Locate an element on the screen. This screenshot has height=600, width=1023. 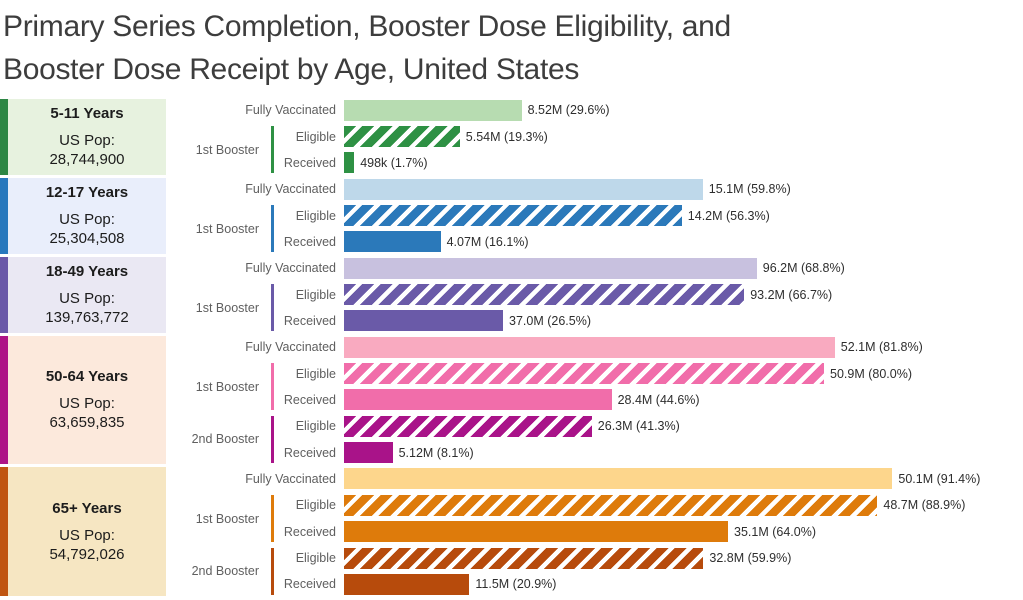
booster-rows: Eligible 5.54M (19.3%) Received 498k (1.7%) is located at coordinates (648, 149).